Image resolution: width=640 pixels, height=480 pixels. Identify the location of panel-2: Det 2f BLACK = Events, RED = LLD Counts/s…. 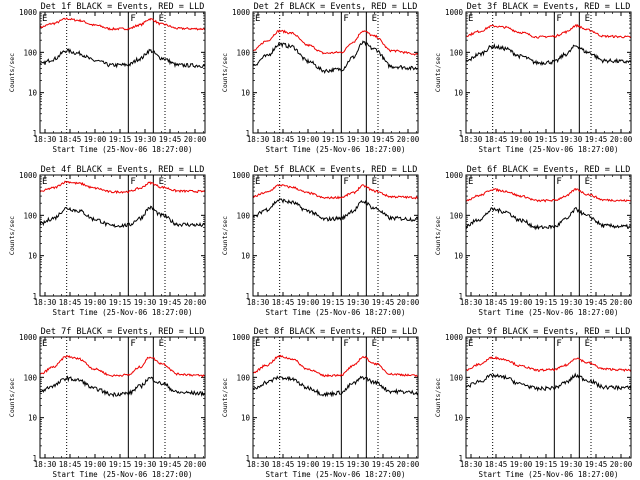
(320, 78).